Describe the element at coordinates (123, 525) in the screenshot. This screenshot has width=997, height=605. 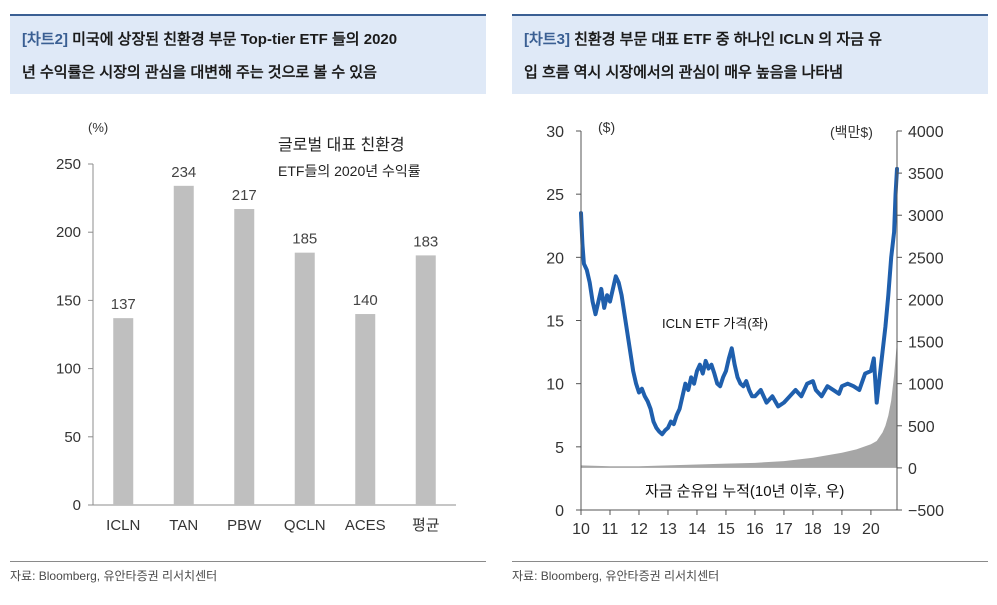
I see `bar-category-label: ICLN` at that location.